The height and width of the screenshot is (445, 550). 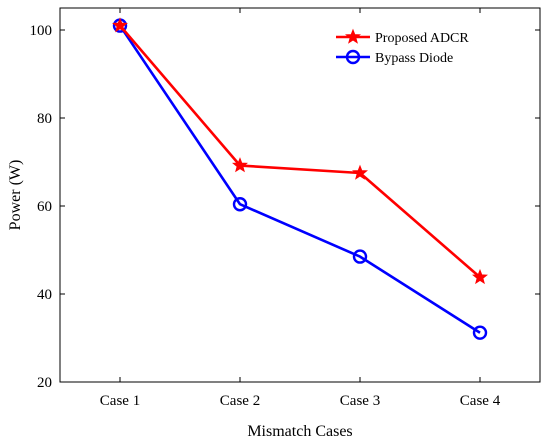 I want to click on y-tick-label: 40, so click(x=44, y=295).